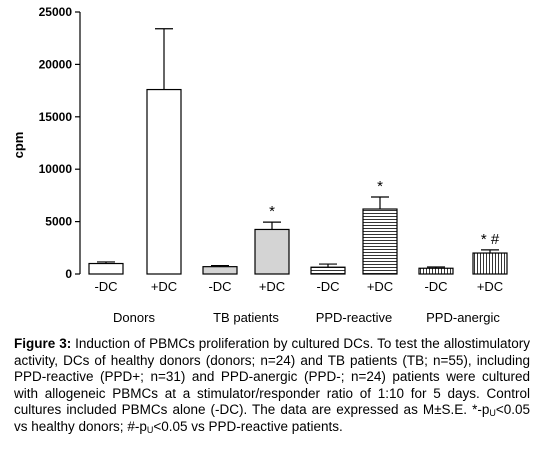 The width and height of the screenshot is (536, 469). What do you see at coordinates (246, 317) in the screenshot?
I see `group-label: TB patients` at bounding box center [246, 317].